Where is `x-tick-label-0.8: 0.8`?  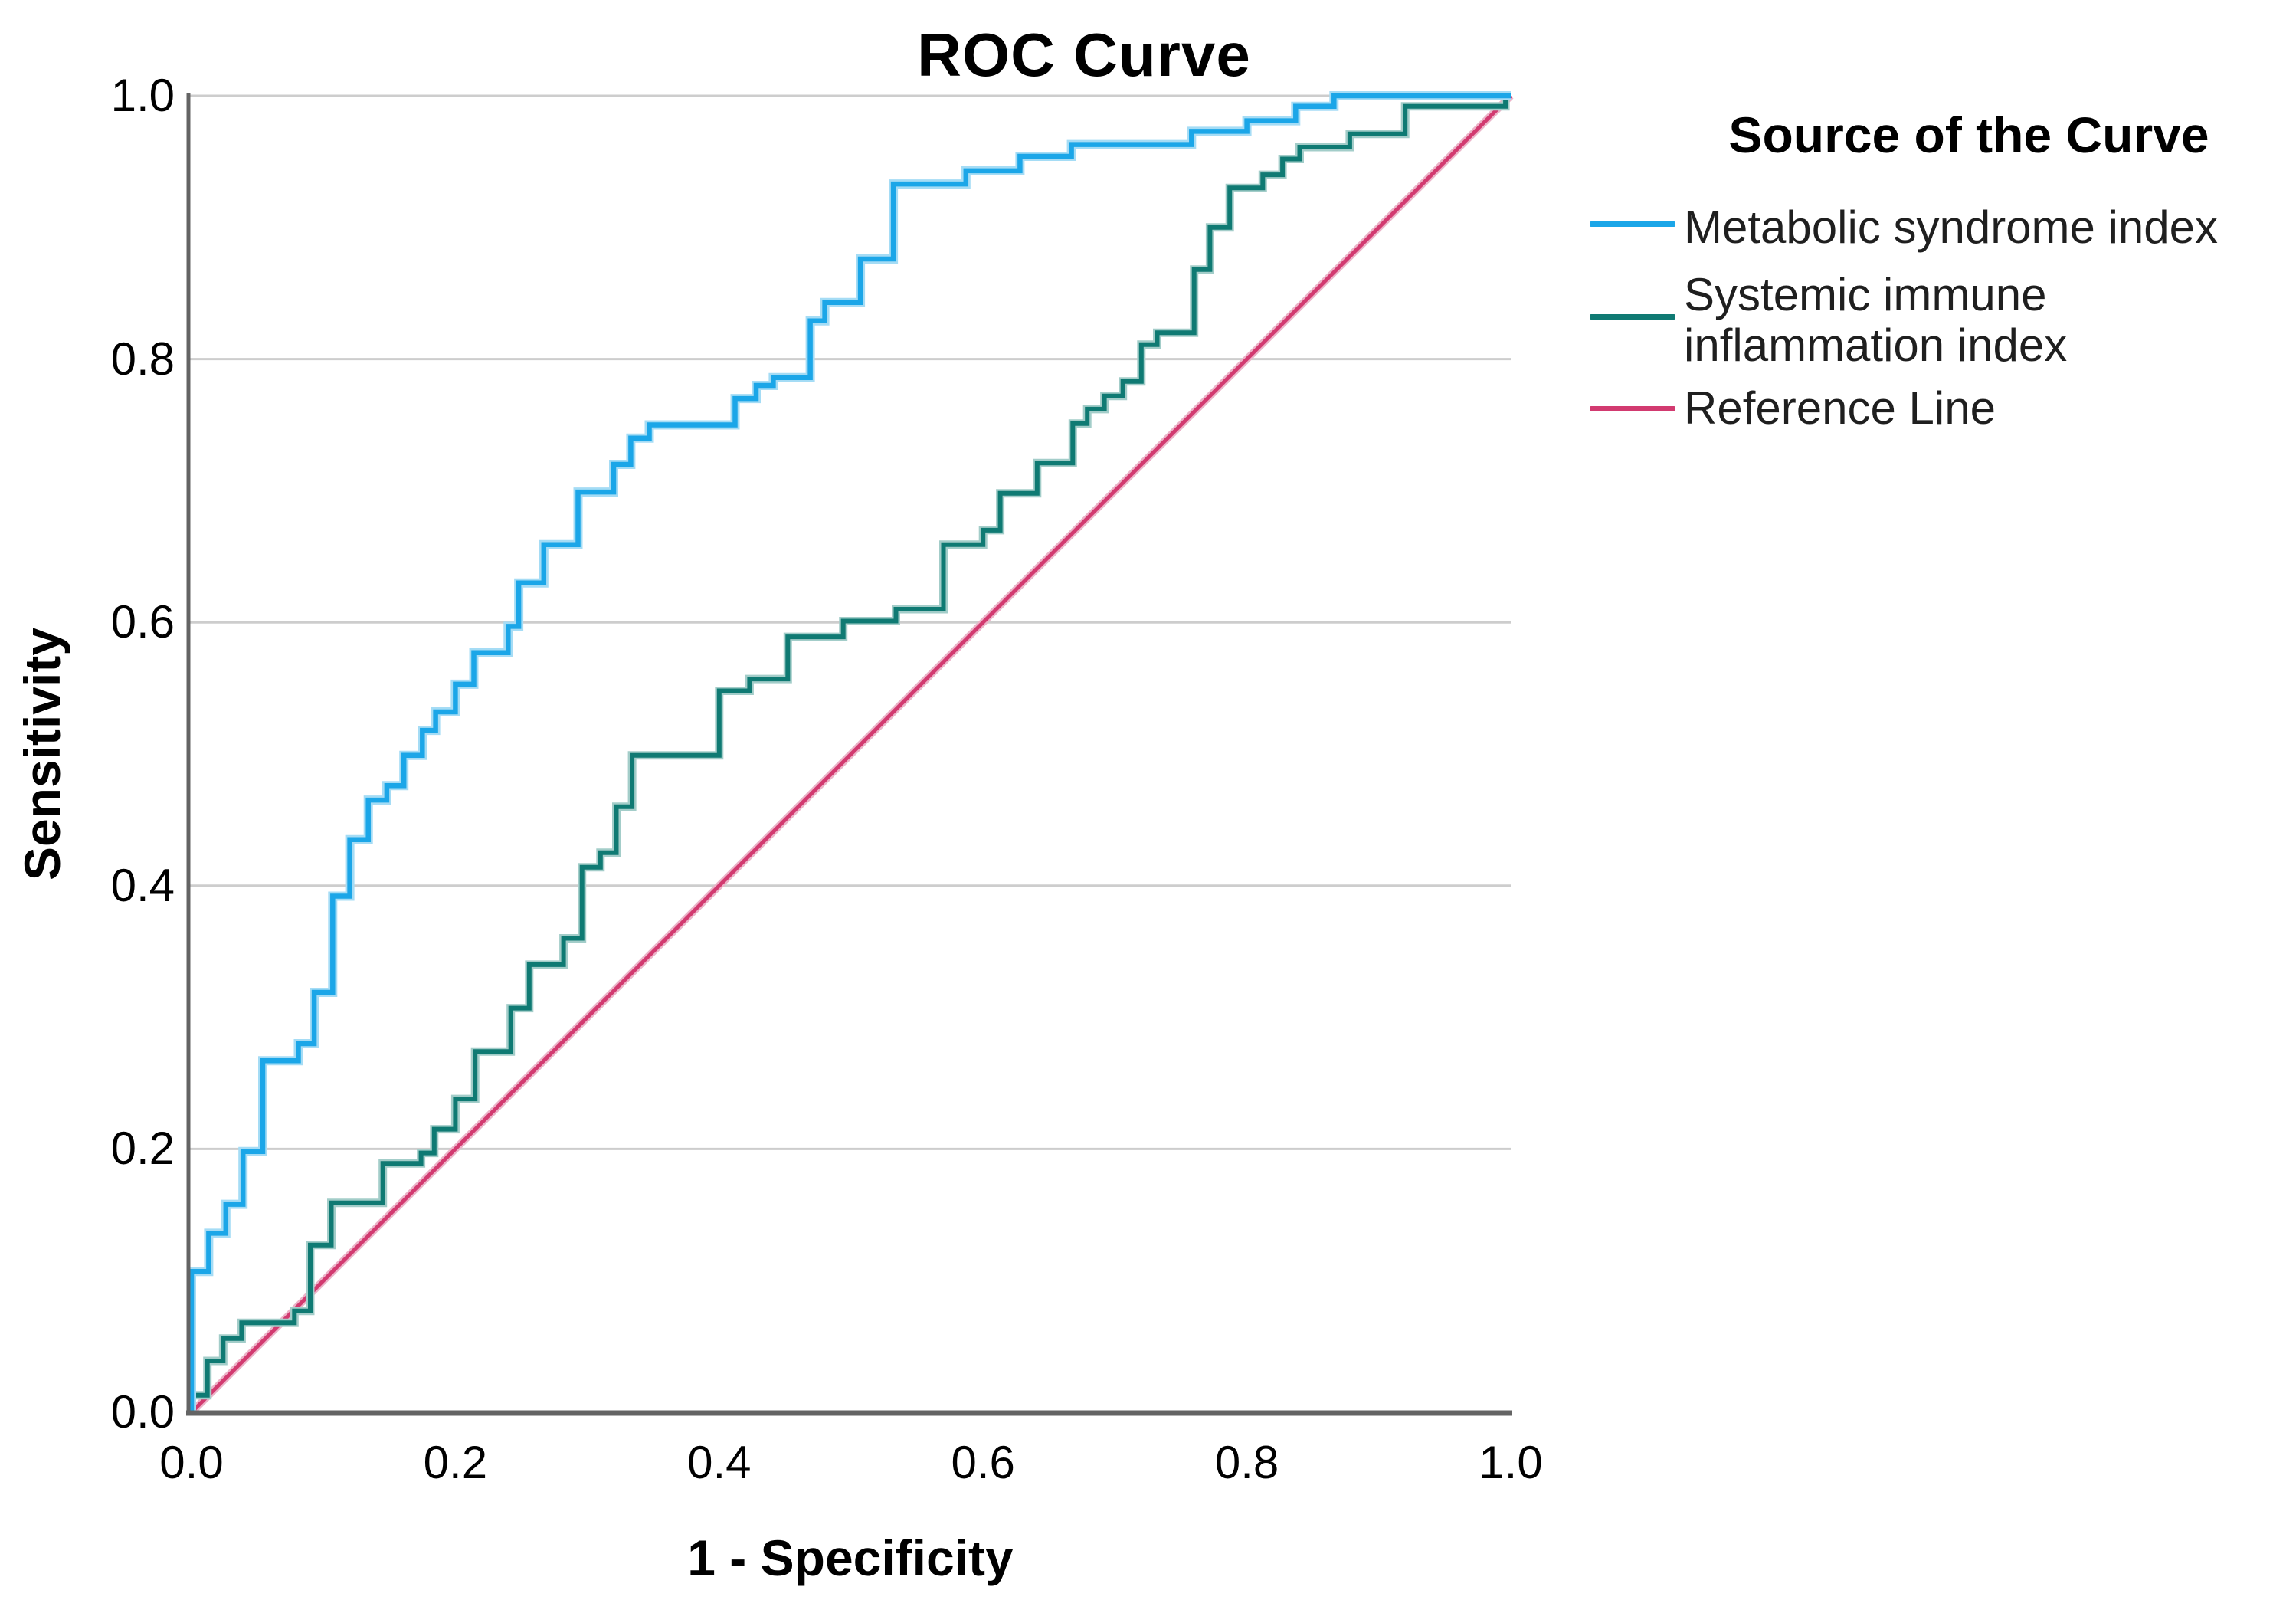 x-tick-label-0.8: 0.8 is located at coordinates (1246, 1462).